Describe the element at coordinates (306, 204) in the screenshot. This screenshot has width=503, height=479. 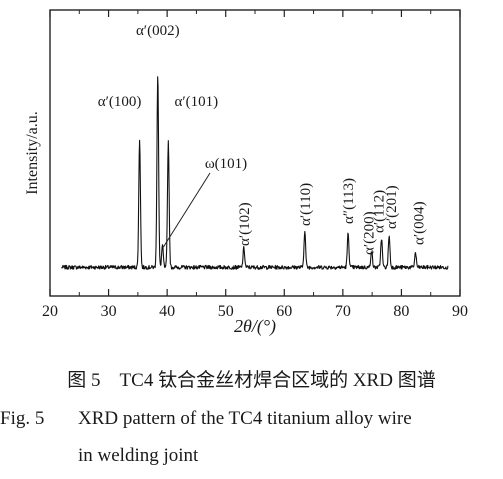
I see `annotation-a110: α′(110)` at that location.